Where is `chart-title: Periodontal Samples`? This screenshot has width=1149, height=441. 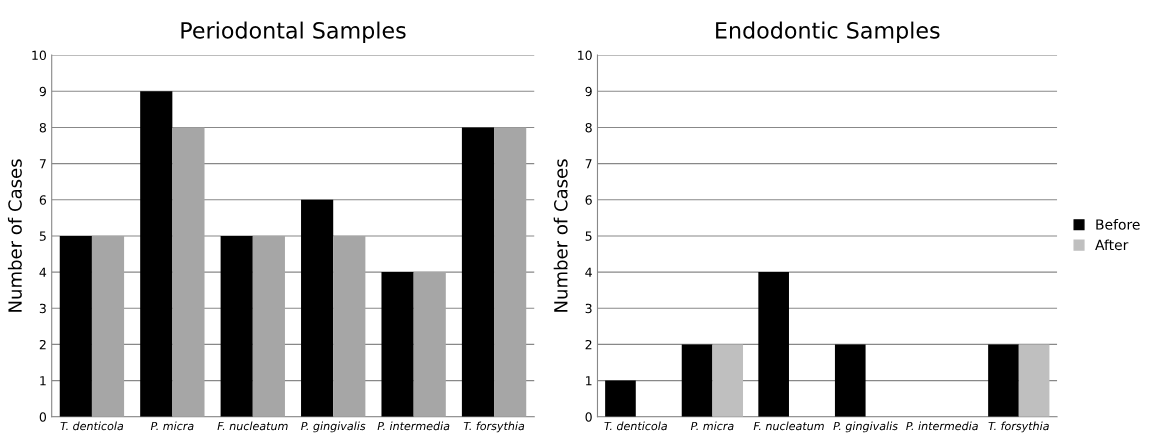 chart-title: Periodontal Samples is located at coordinates (293, 32).